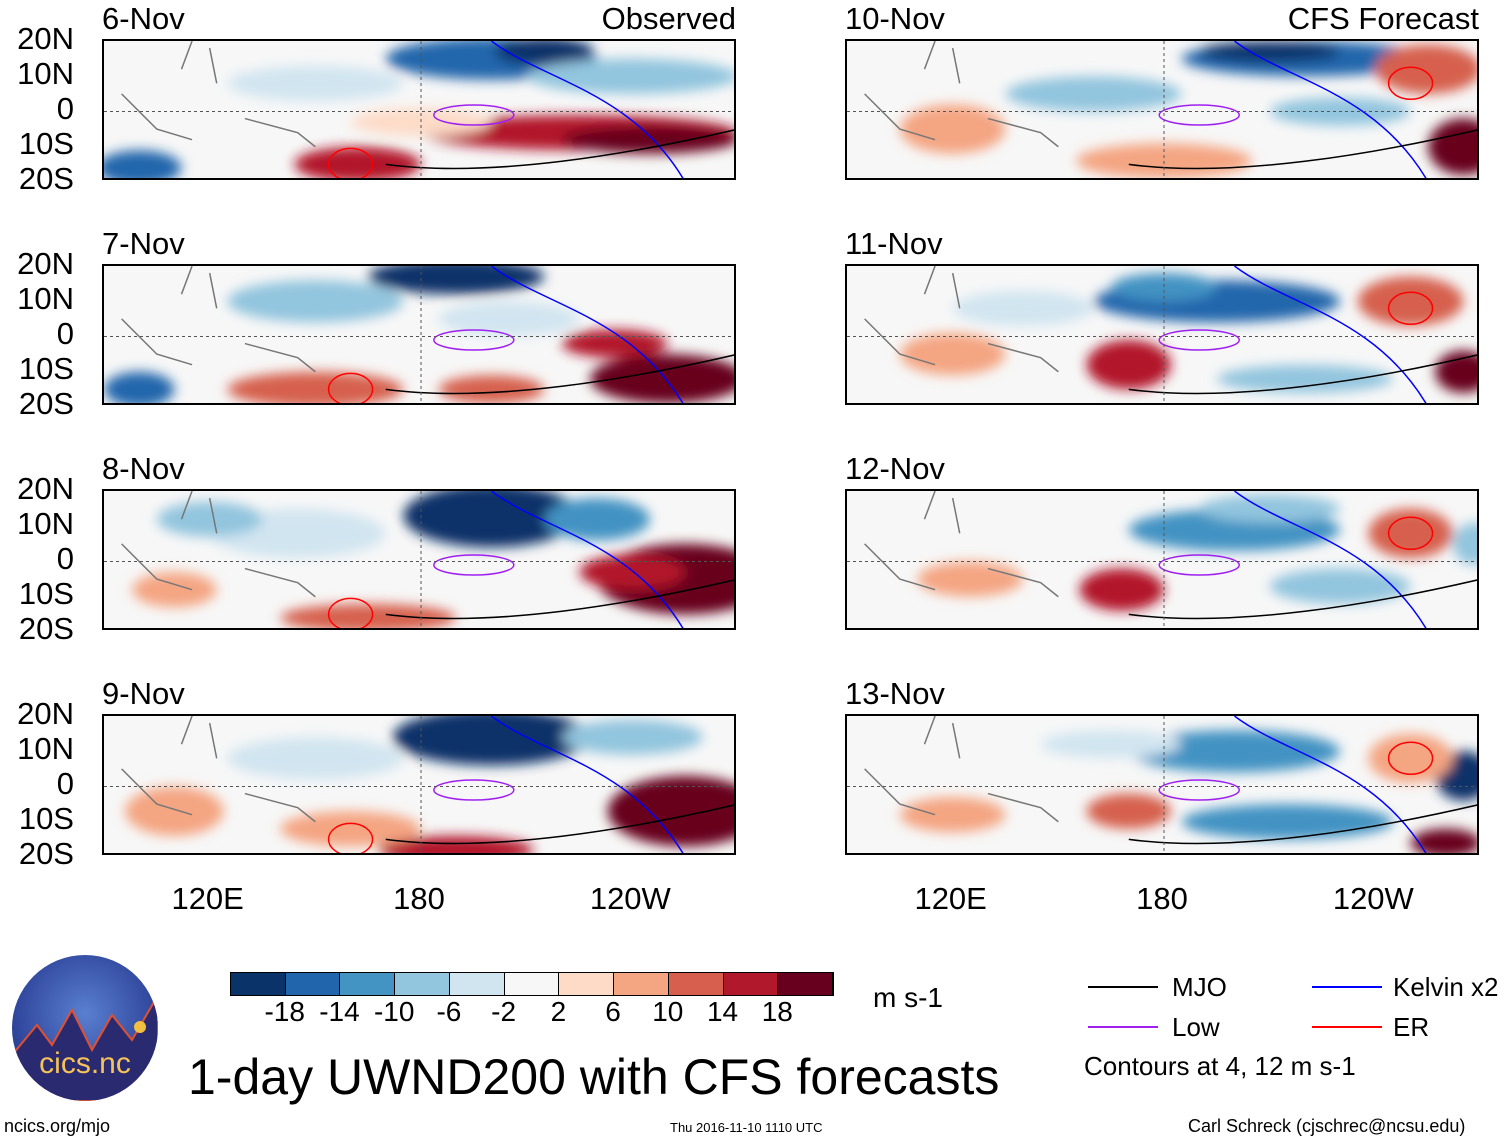 Image resolution: width=1510 pixels, height=1142 pixels. I want to click on legend-line-mjo, so click(1123, 987).